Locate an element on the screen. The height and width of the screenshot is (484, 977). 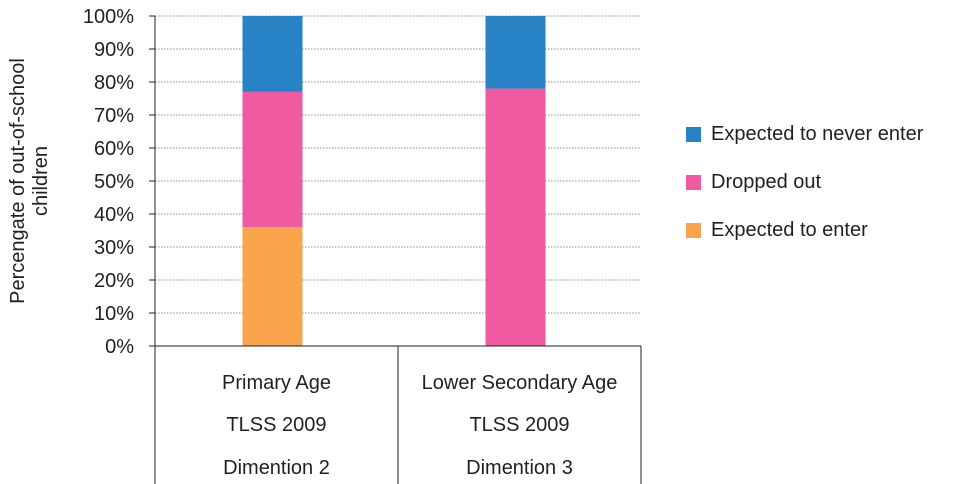
y-tick-label: 10% is located at coordinates (114, 314).